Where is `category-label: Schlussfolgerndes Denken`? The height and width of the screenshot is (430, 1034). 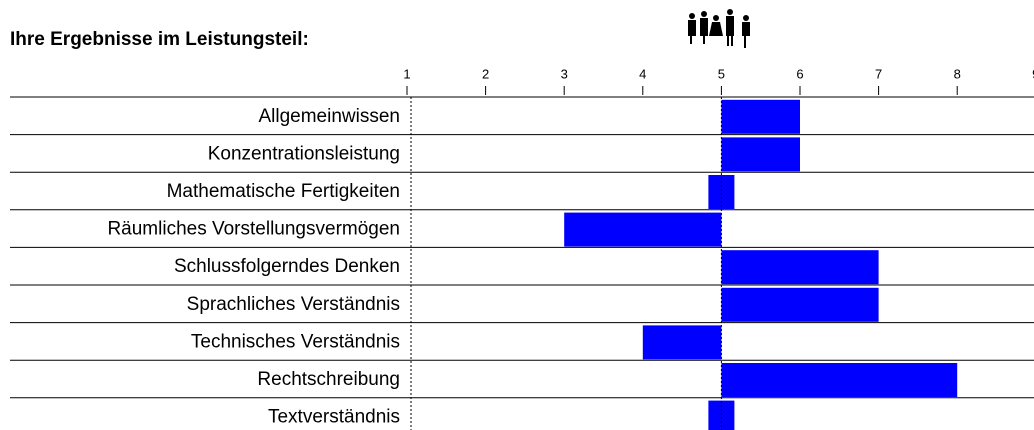
category-label: Schlussfolgerndes Denken is located at coordinates (287, 266).